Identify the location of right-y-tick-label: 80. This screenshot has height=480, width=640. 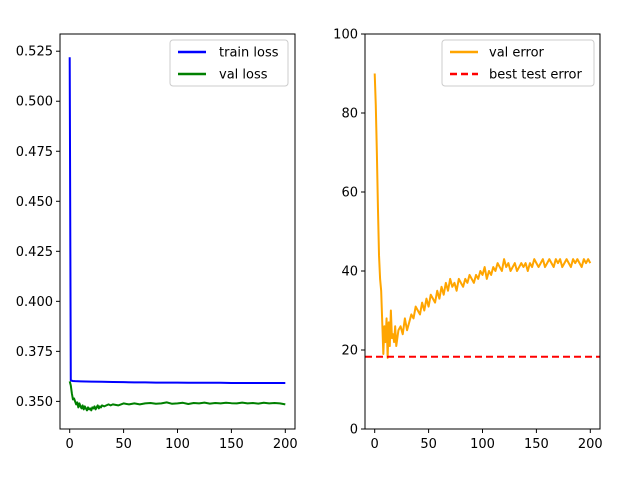
(349, 114).